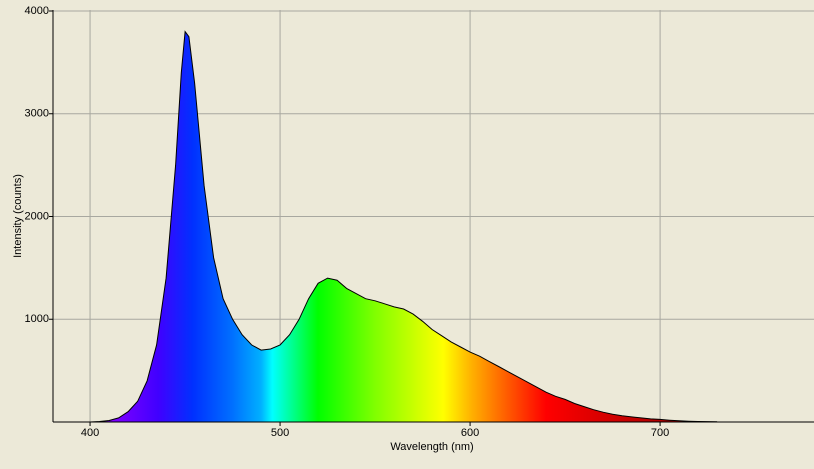  What do you see at coordinates (470, 433) in the screenshot?
I see `x-tick-label: 600` at bounding box center [470, 433].